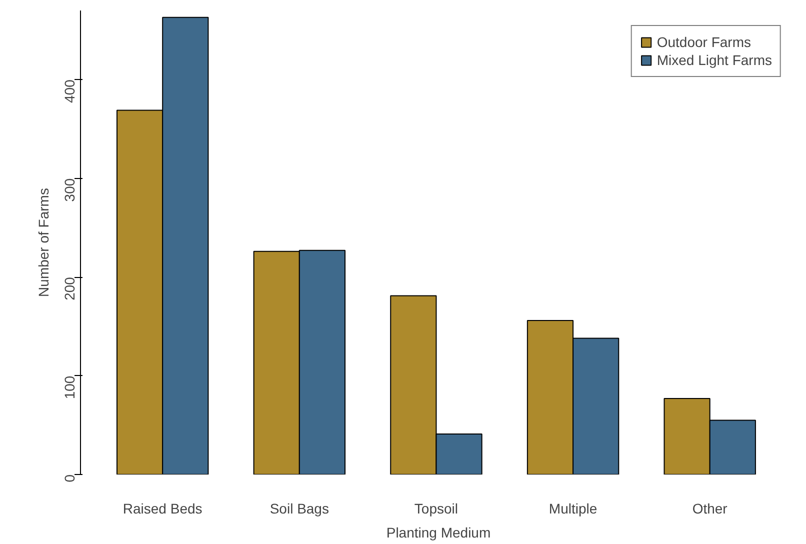  What do you see at coordinates (162, 508) in the screenshot?
I see `x-tick-label: Raised Beds` at bounding box center [162, 508].